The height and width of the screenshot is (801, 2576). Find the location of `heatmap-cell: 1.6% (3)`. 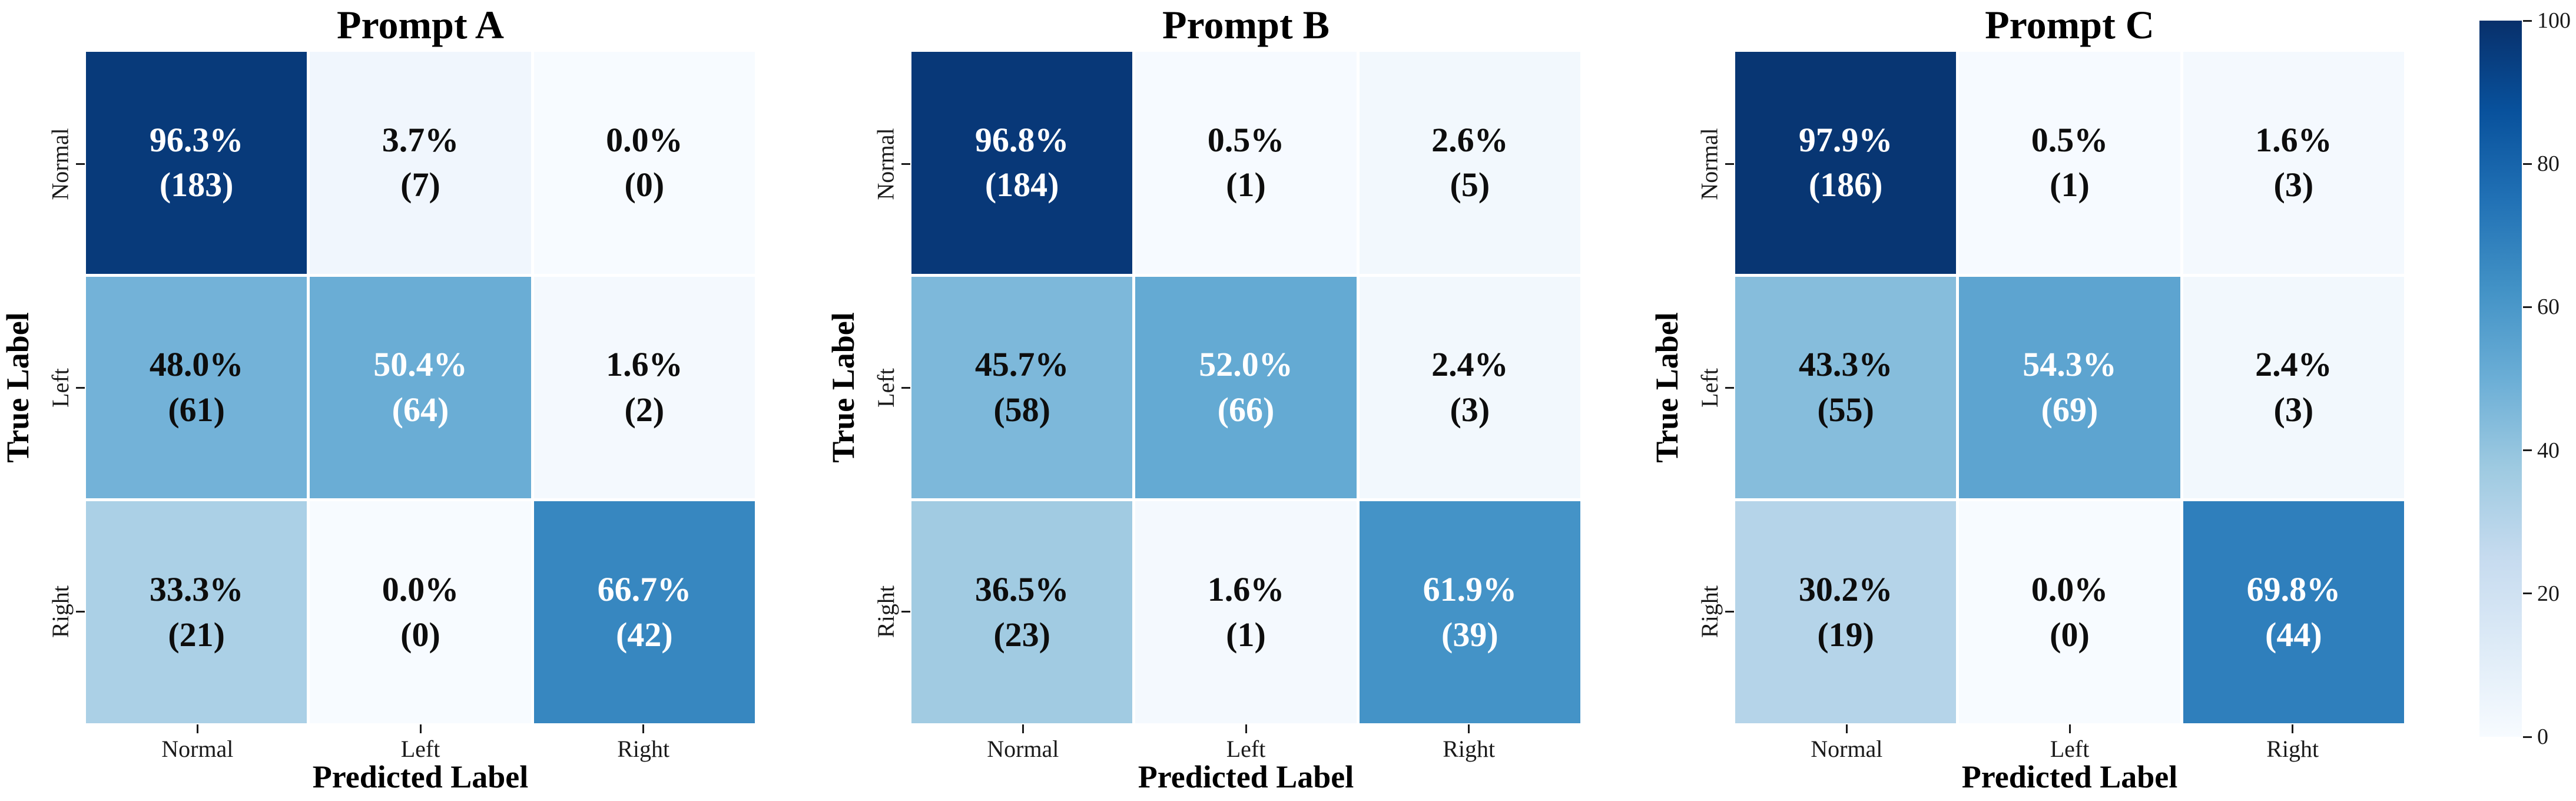

heatmap-cell: 1.6% (3) is located at coordinates (2293, 163).